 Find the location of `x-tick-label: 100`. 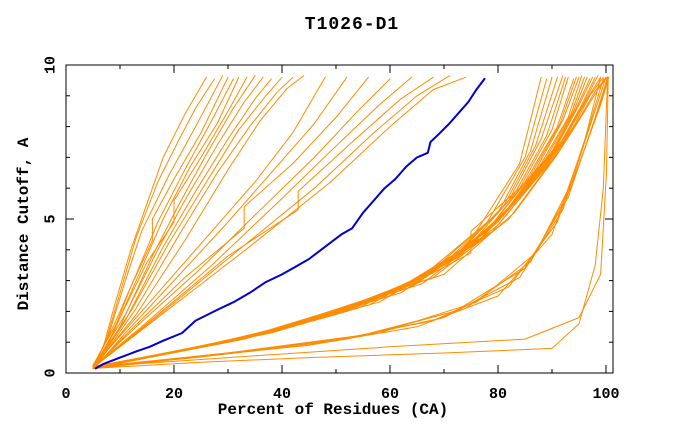

x-tick-label: 100 is located at coordinates (605, 394).